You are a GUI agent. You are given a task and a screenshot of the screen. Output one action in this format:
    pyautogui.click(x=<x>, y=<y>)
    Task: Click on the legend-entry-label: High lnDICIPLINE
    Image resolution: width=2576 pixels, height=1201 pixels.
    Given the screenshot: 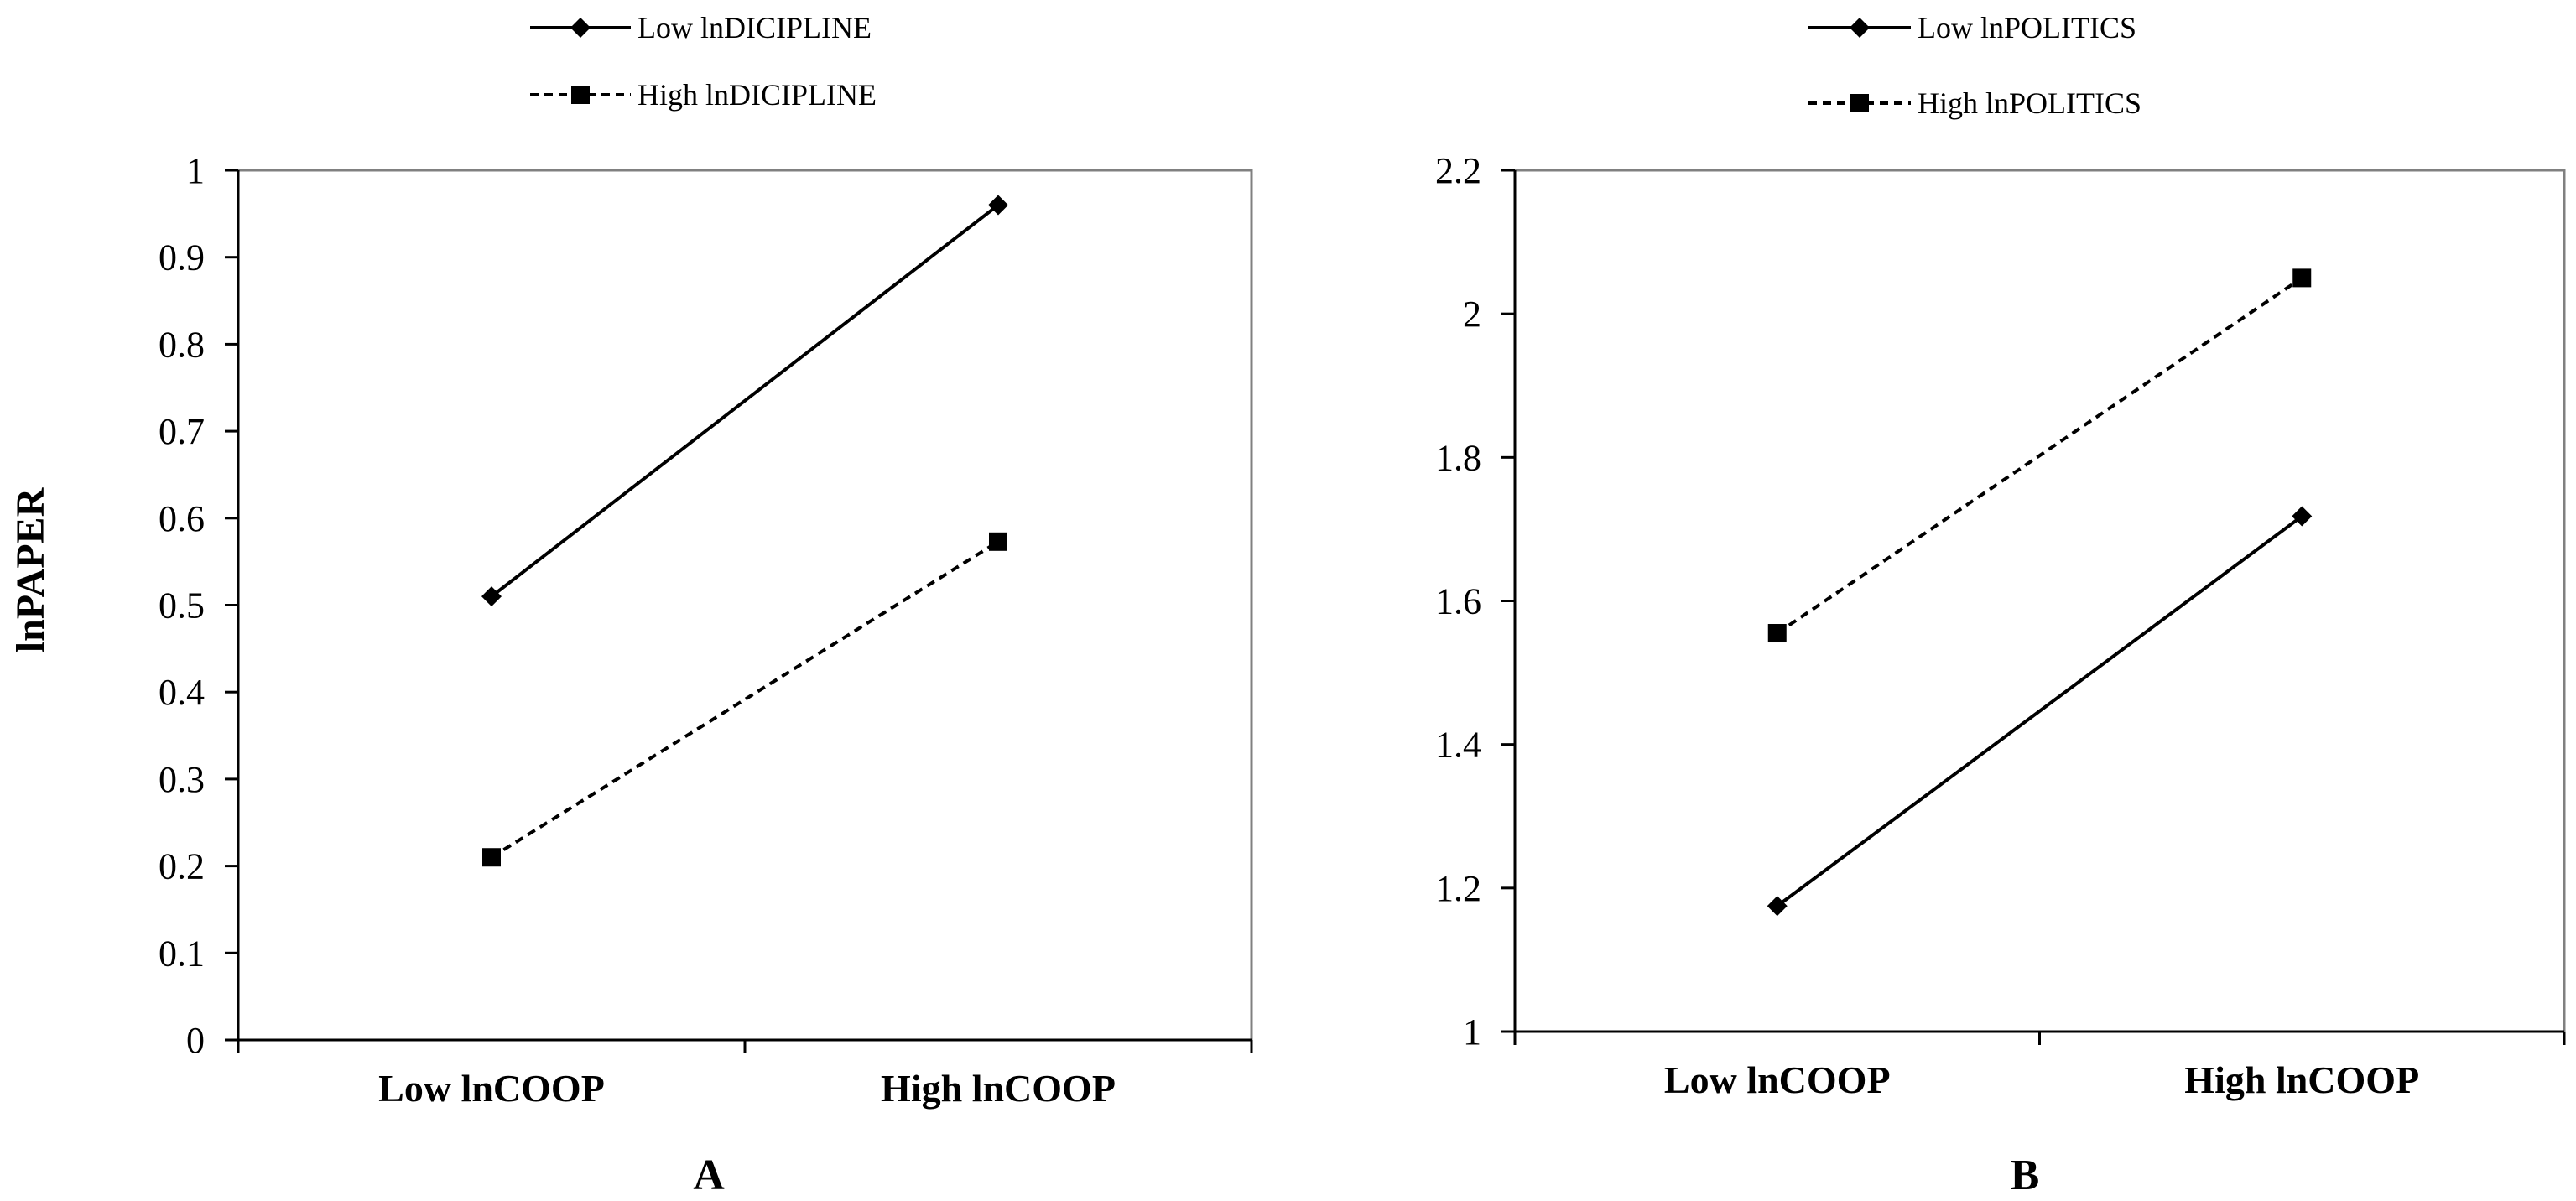 What is the action you would take?
    pyautogui.click(x=757, y=95)
    